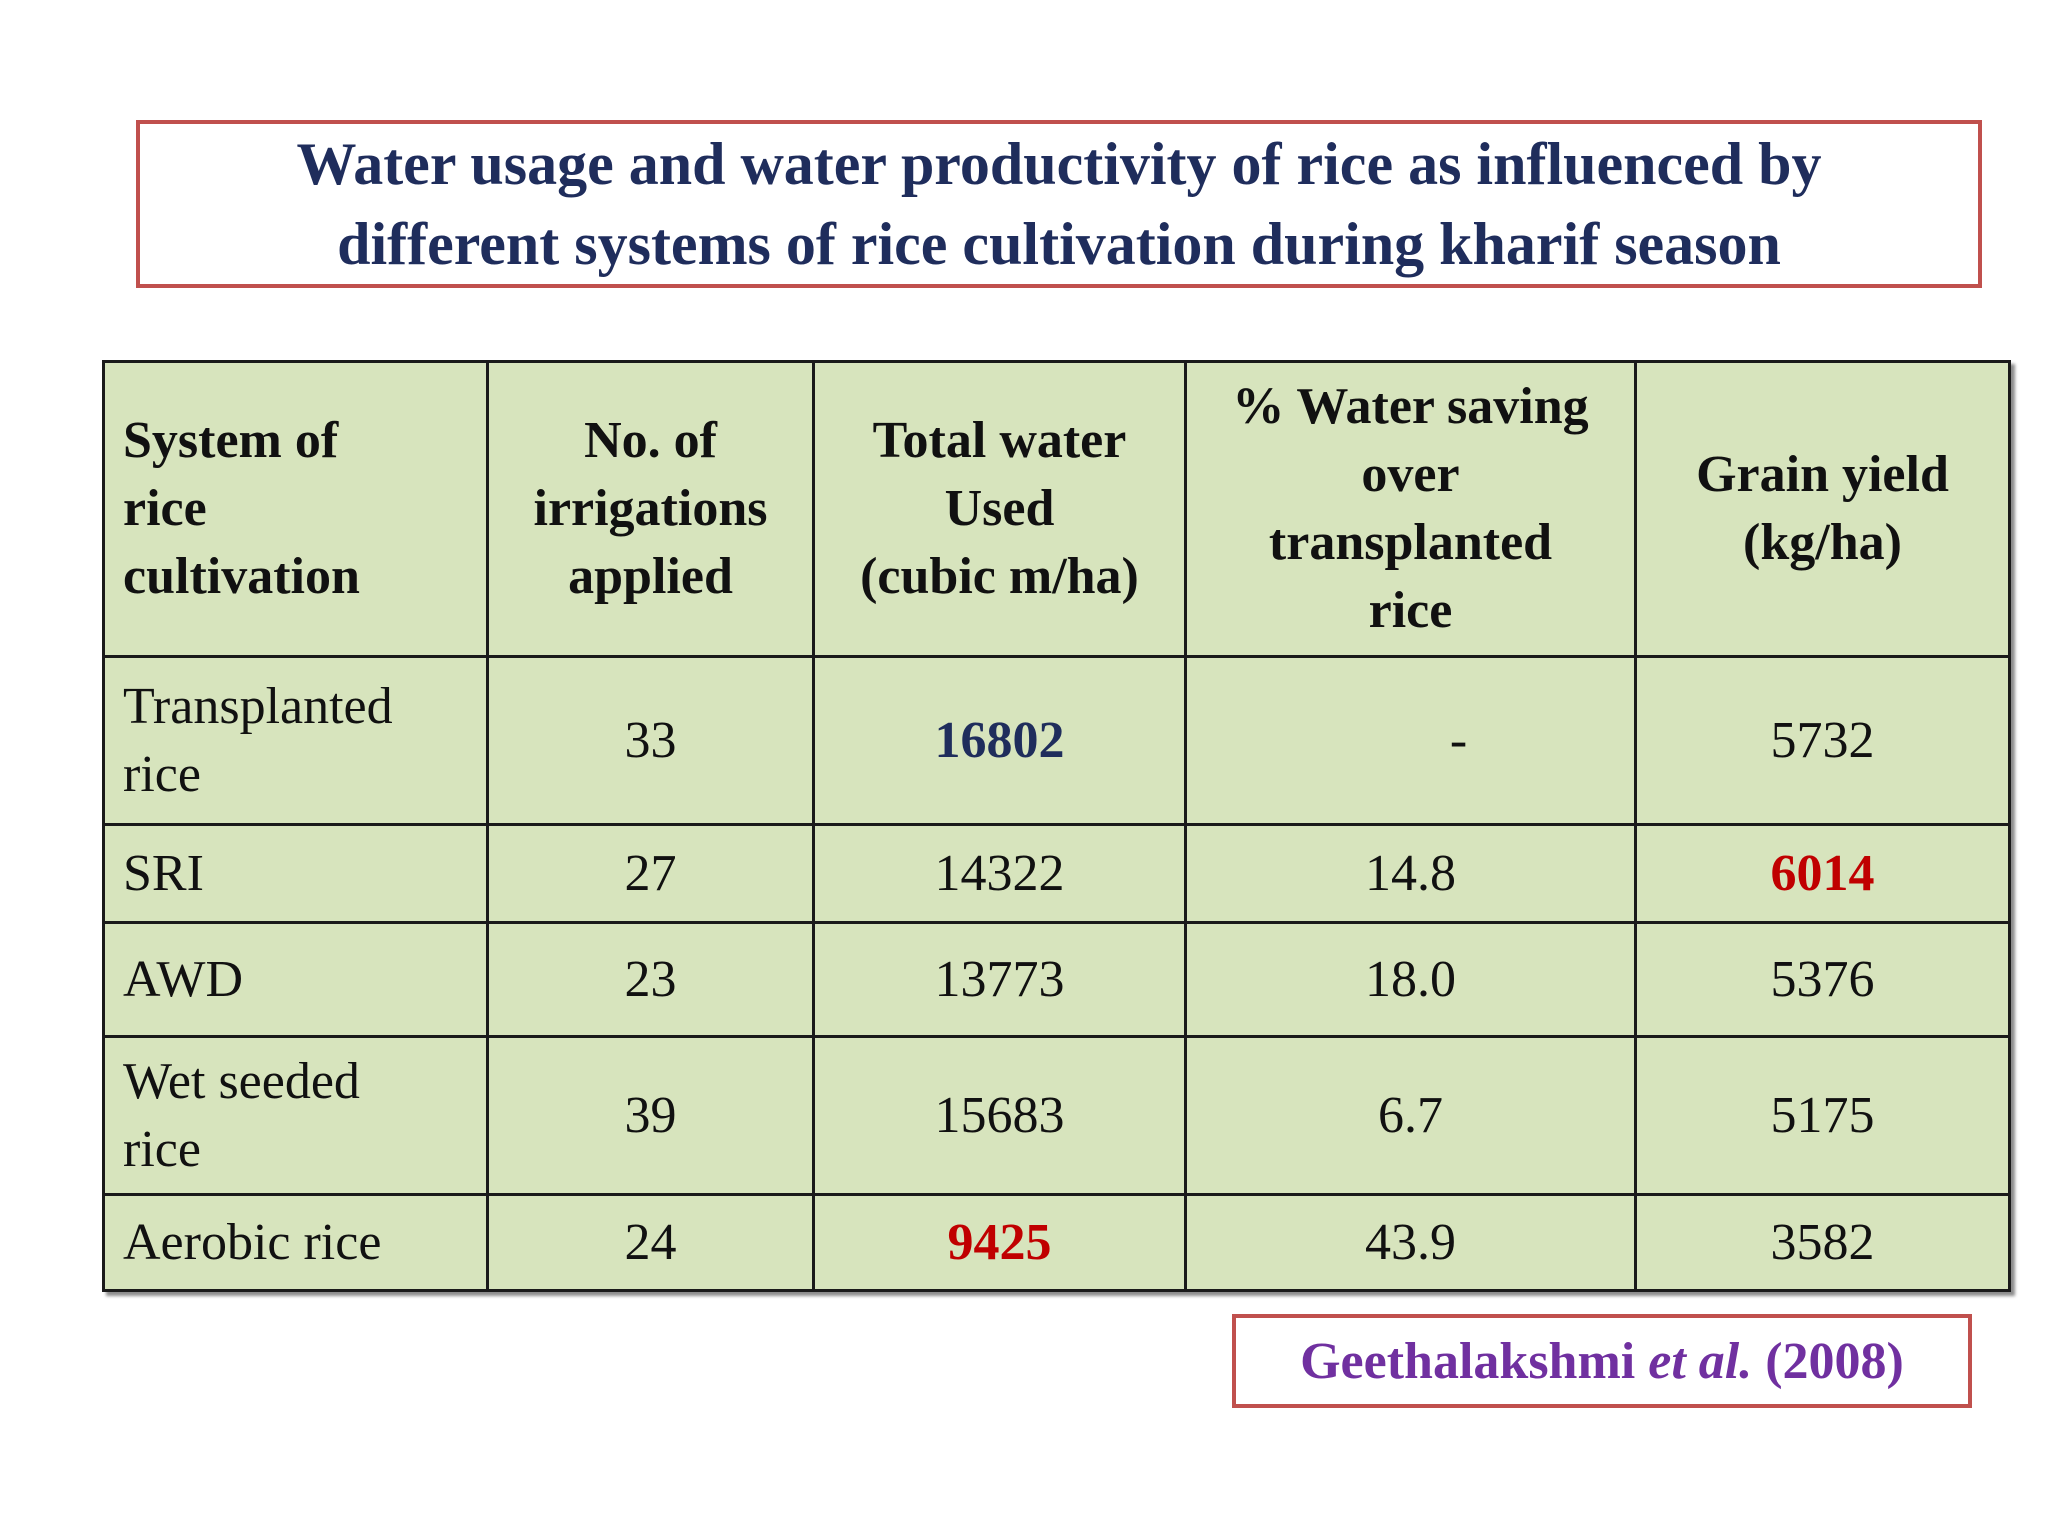  Describe the element at coordinates (295, 740) in the screenshot. I see `cell-system: Transplanted rice` at that location.